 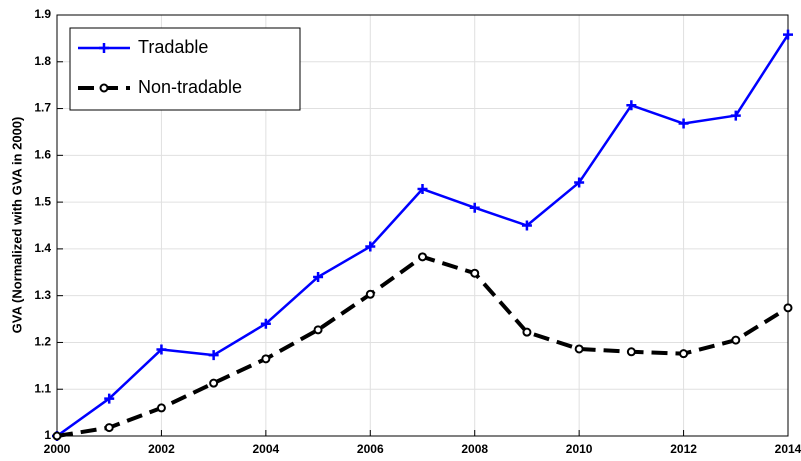 I want to click on x-tick-label: 2010, so click(x=579, y=449).